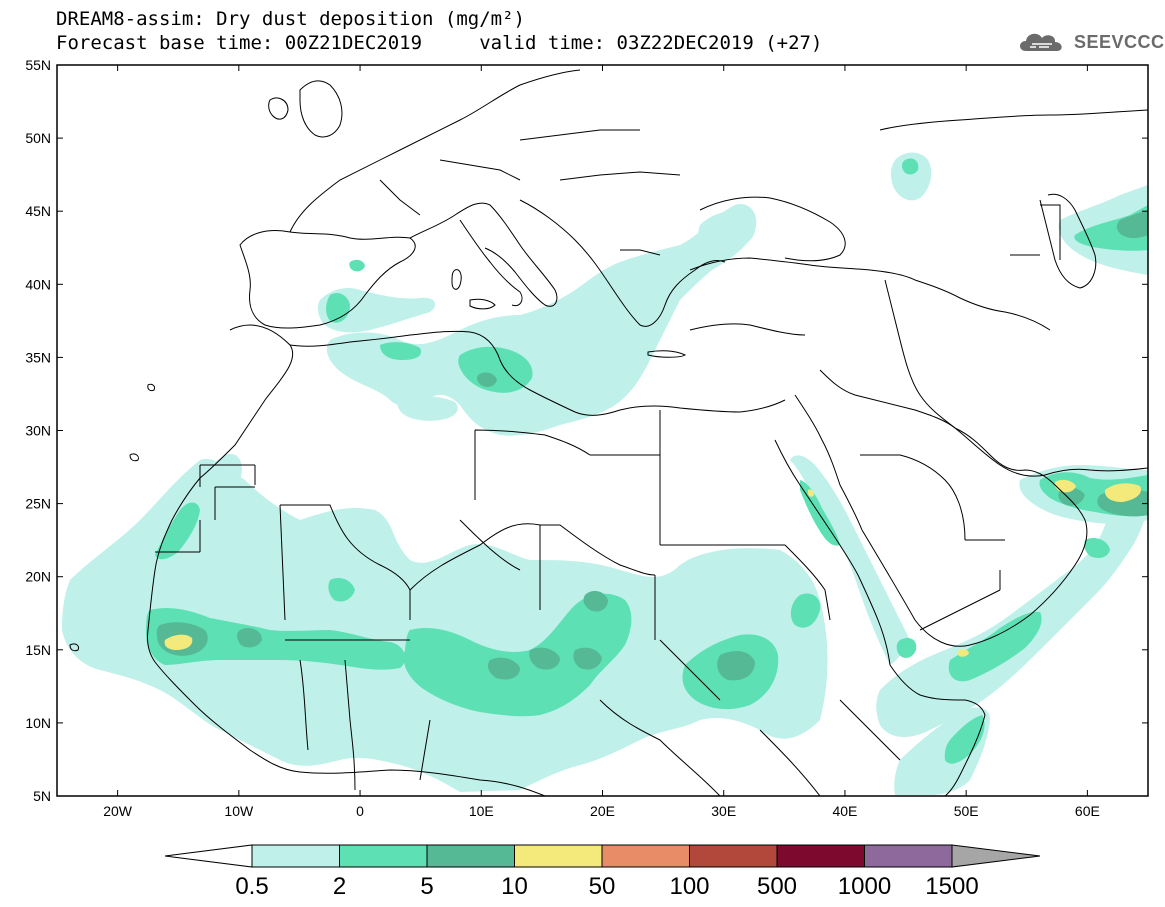  I want to click on logo-text: SEEVCCC, so click(1119, 41).